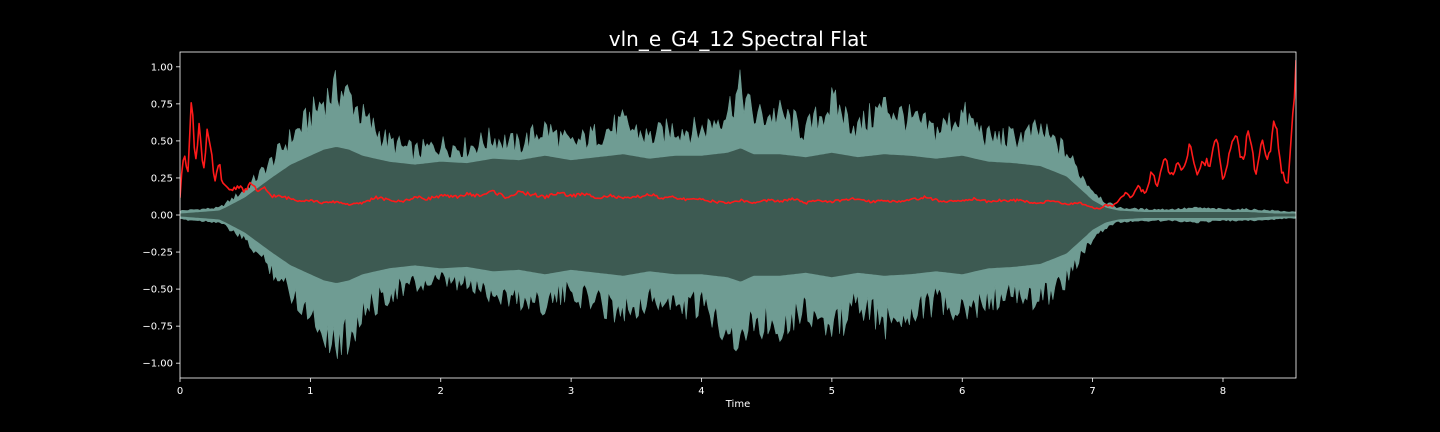 Image resolution: width=1440 pixels, height=432 pixels. What do you see at coordinates (1223, 391) in the screenshot?
I see `x-tick-label: 8` at bounding box center [1223, 391].